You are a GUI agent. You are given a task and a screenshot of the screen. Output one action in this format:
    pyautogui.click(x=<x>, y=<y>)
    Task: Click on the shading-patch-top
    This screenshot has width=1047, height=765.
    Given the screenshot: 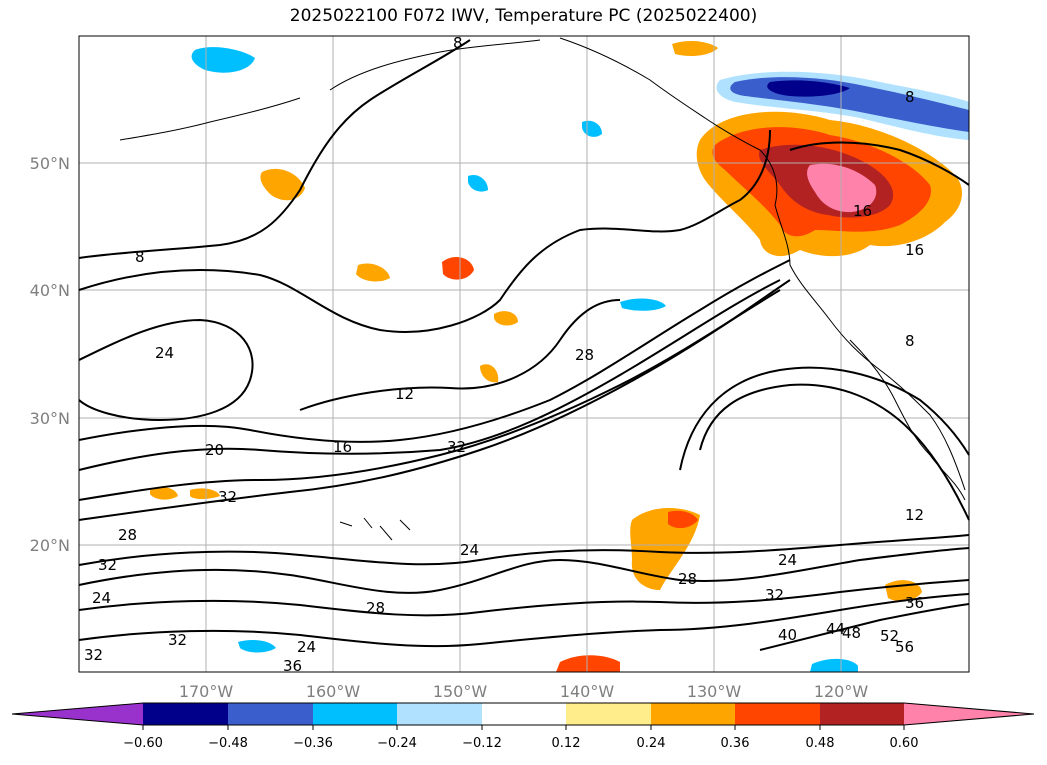 What is the action you would take?
    pyautogui.click(x=695, y=48)
    